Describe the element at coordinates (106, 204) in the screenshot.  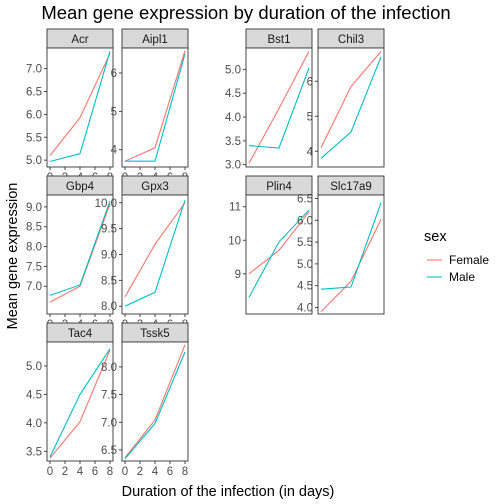
I see `y-tick-label: 10.0` at that location.